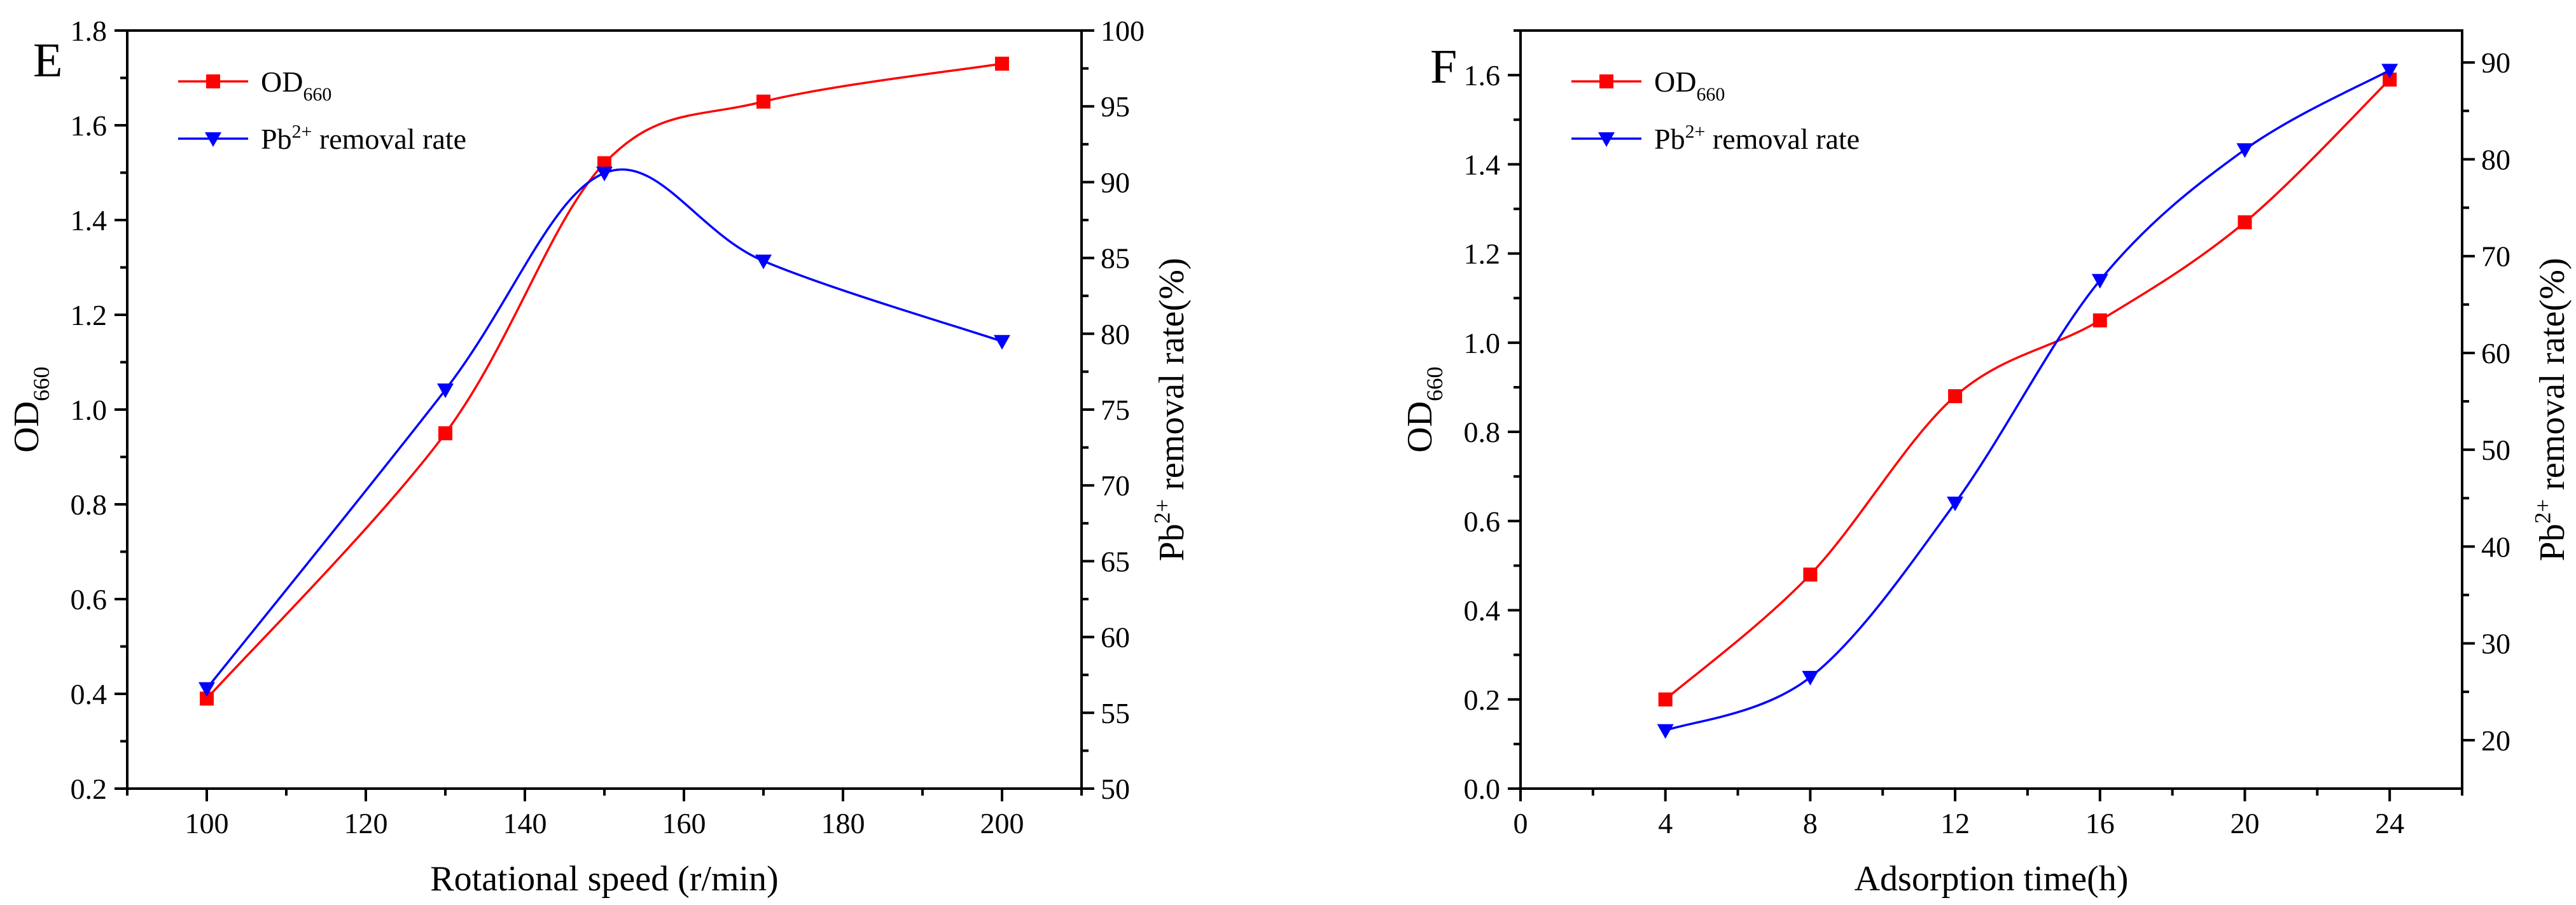  What do you see at coordinates (684, 823) in the screenshot?
I see `x-tick-label: 160` at bounding box center [684, 823].